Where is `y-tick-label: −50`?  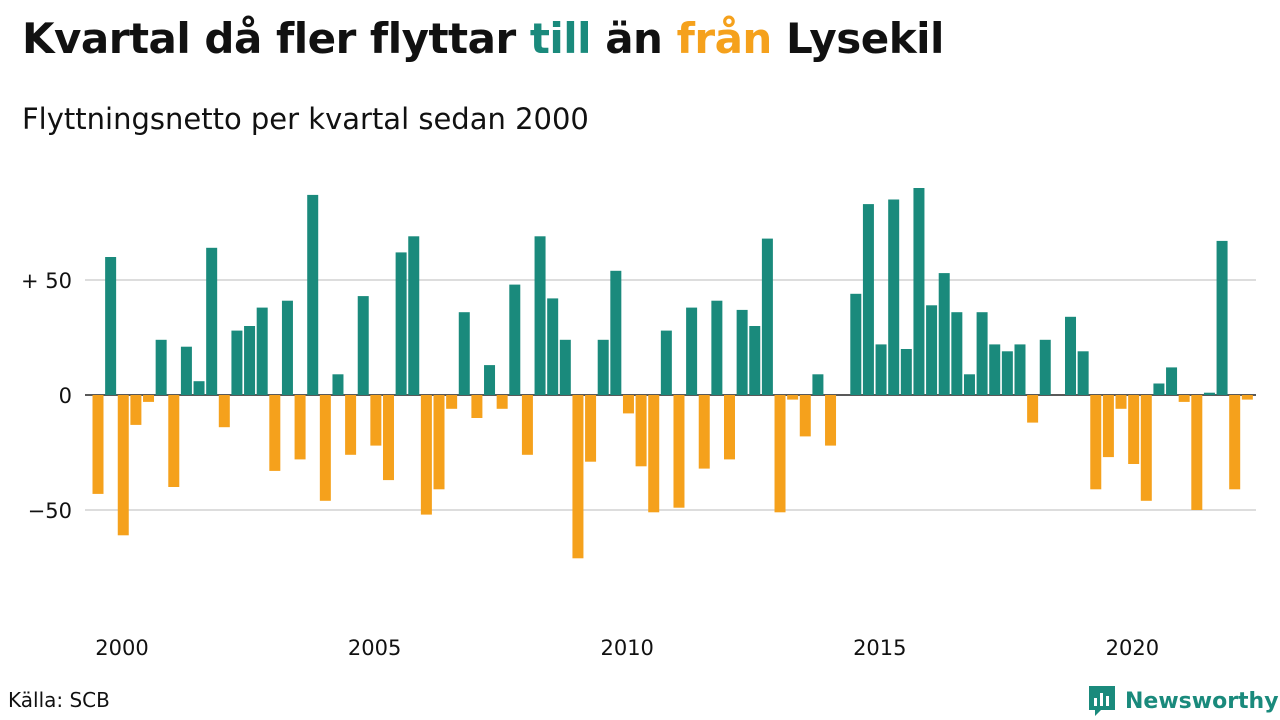 y-tick-label: −50 is located at coordinates (50, 511).